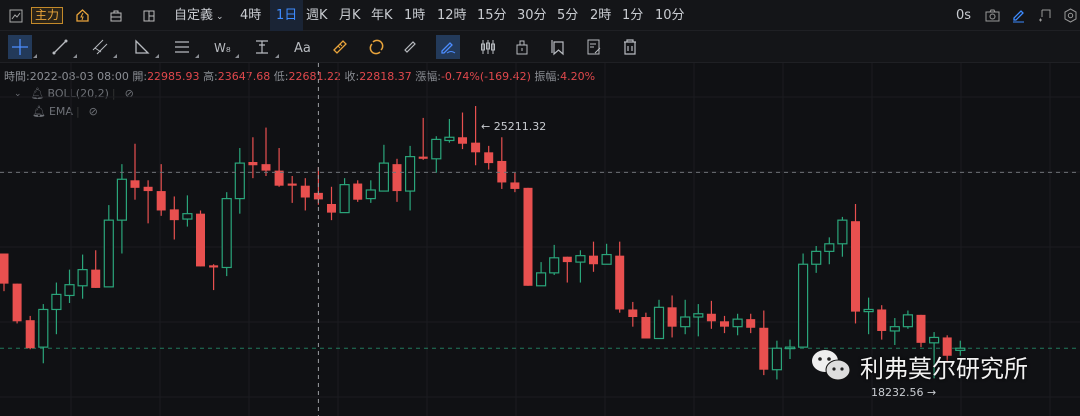  Describe the element at coordinates (919, 366) in the screenshot. I see `watermark: 利弗莫尔研究所` at that location.